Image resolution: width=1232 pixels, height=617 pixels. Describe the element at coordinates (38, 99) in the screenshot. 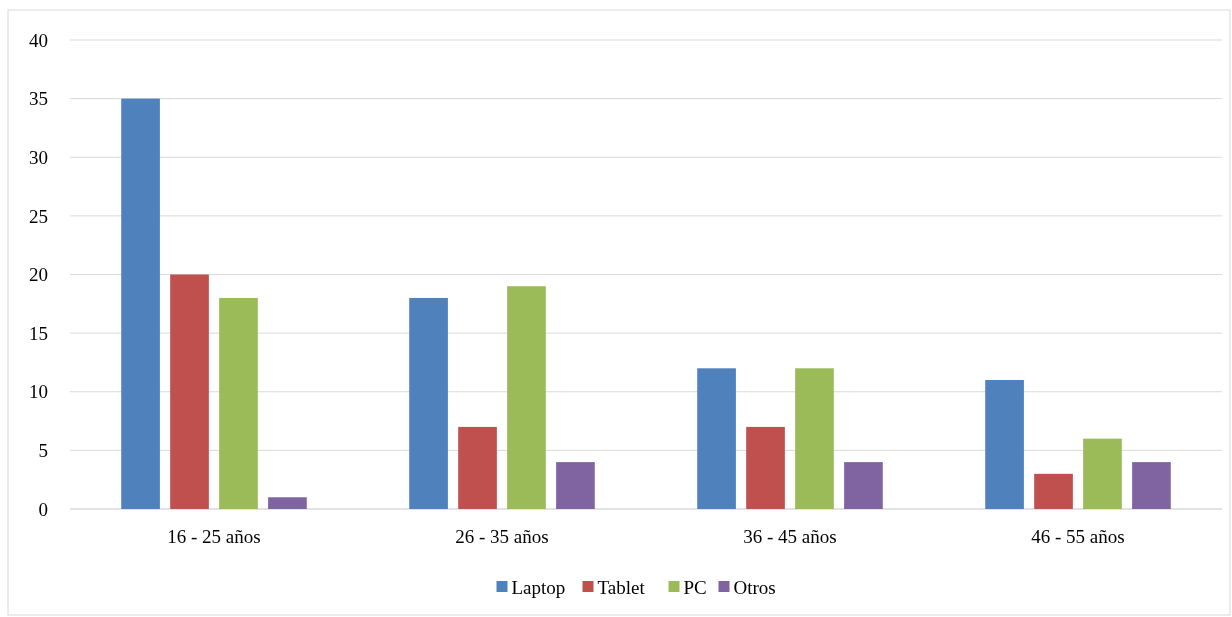

I see `y-tick-label: 35` at that location.